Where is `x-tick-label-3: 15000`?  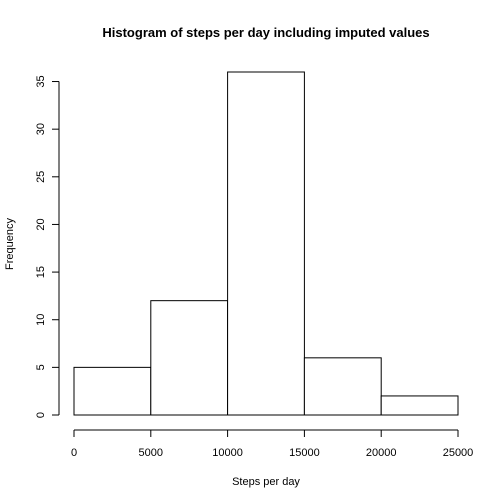
x-tick-label-3: 15000 is located at coordinates (304, 453).